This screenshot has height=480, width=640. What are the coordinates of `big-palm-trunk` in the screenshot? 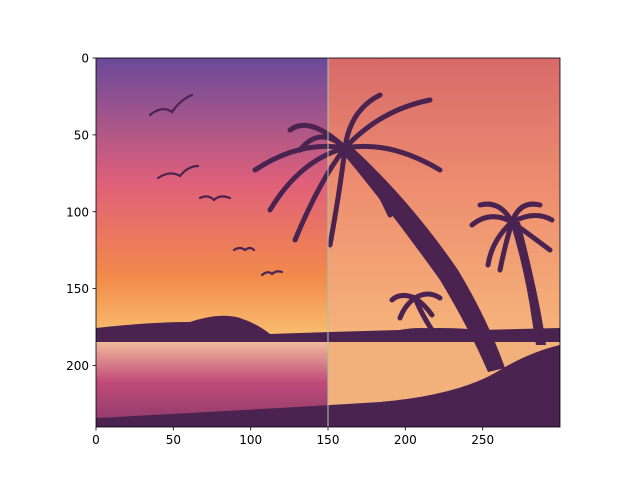 It's located at (422, 258).